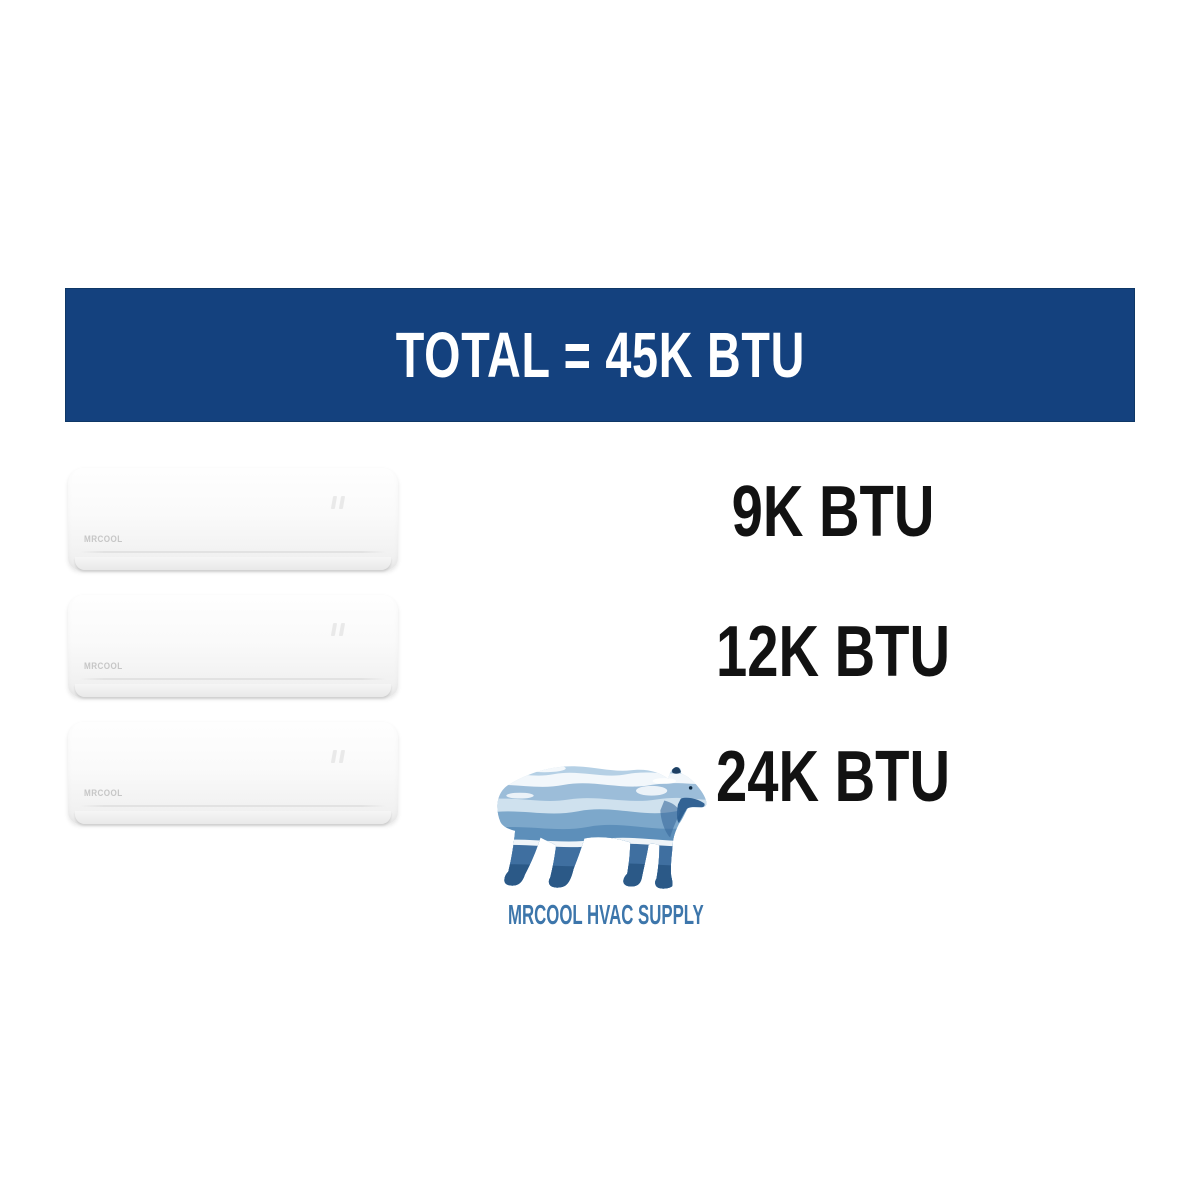 The height and width of the screenshot is (1200, 1200). I want to click on btu-label-24k: 24K BTU, so click(833, 777).